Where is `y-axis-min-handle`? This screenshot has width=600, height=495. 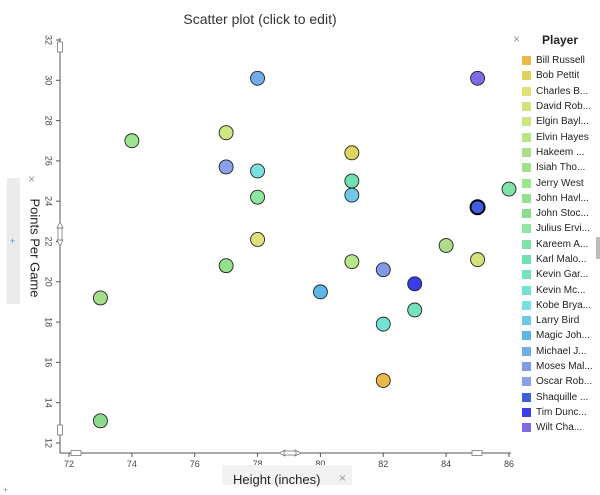 y-axis-min-handle is located at coordinates (60, 430).